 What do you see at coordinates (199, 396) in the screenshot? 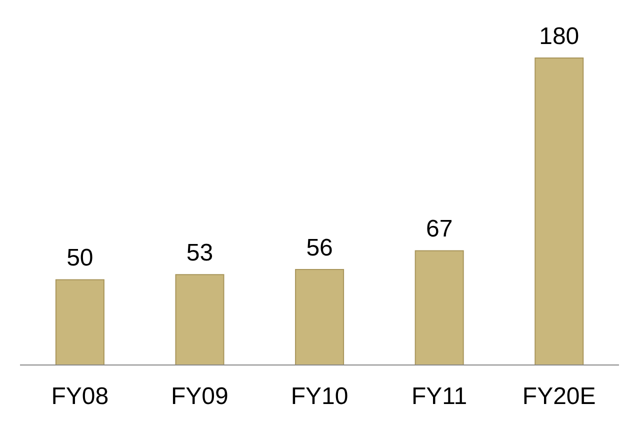
I see `x-tick-label: FY09` at bounding box center [199, 396].